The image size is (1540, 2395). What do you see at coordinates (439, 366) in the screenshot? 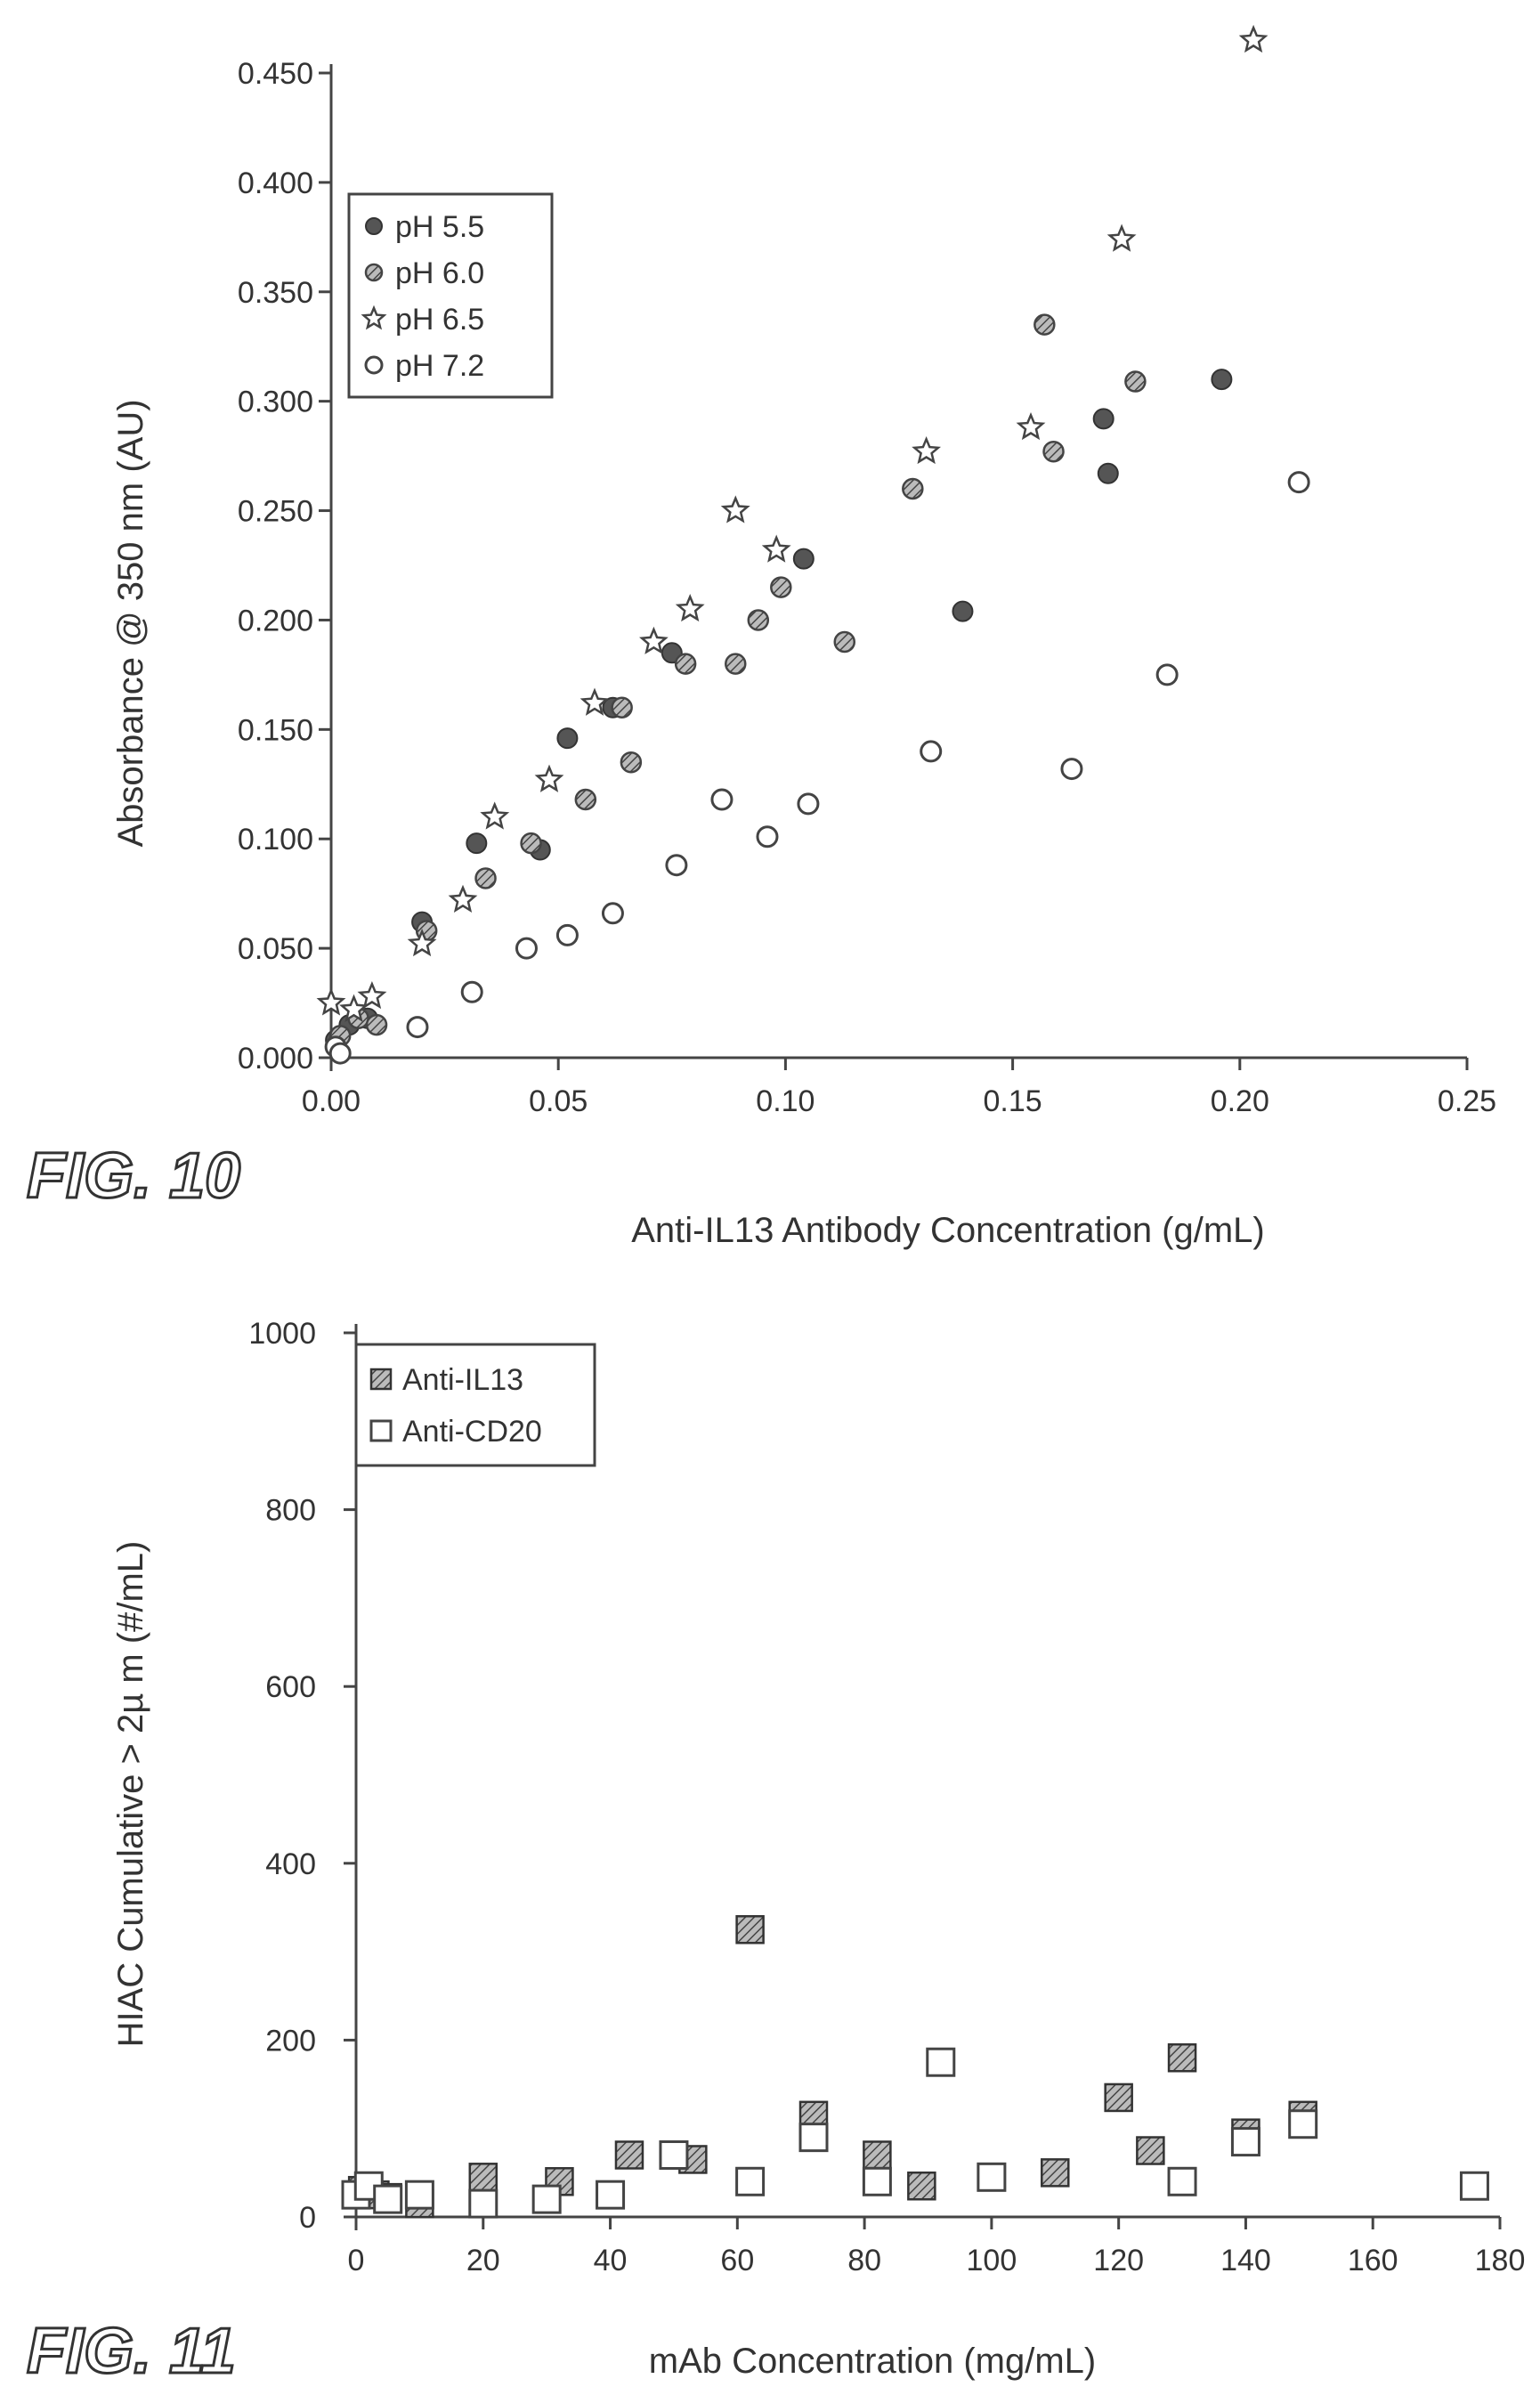
I see `absorbance-chart-legend-label: pH 7.2` at bounding box center [439, 366].